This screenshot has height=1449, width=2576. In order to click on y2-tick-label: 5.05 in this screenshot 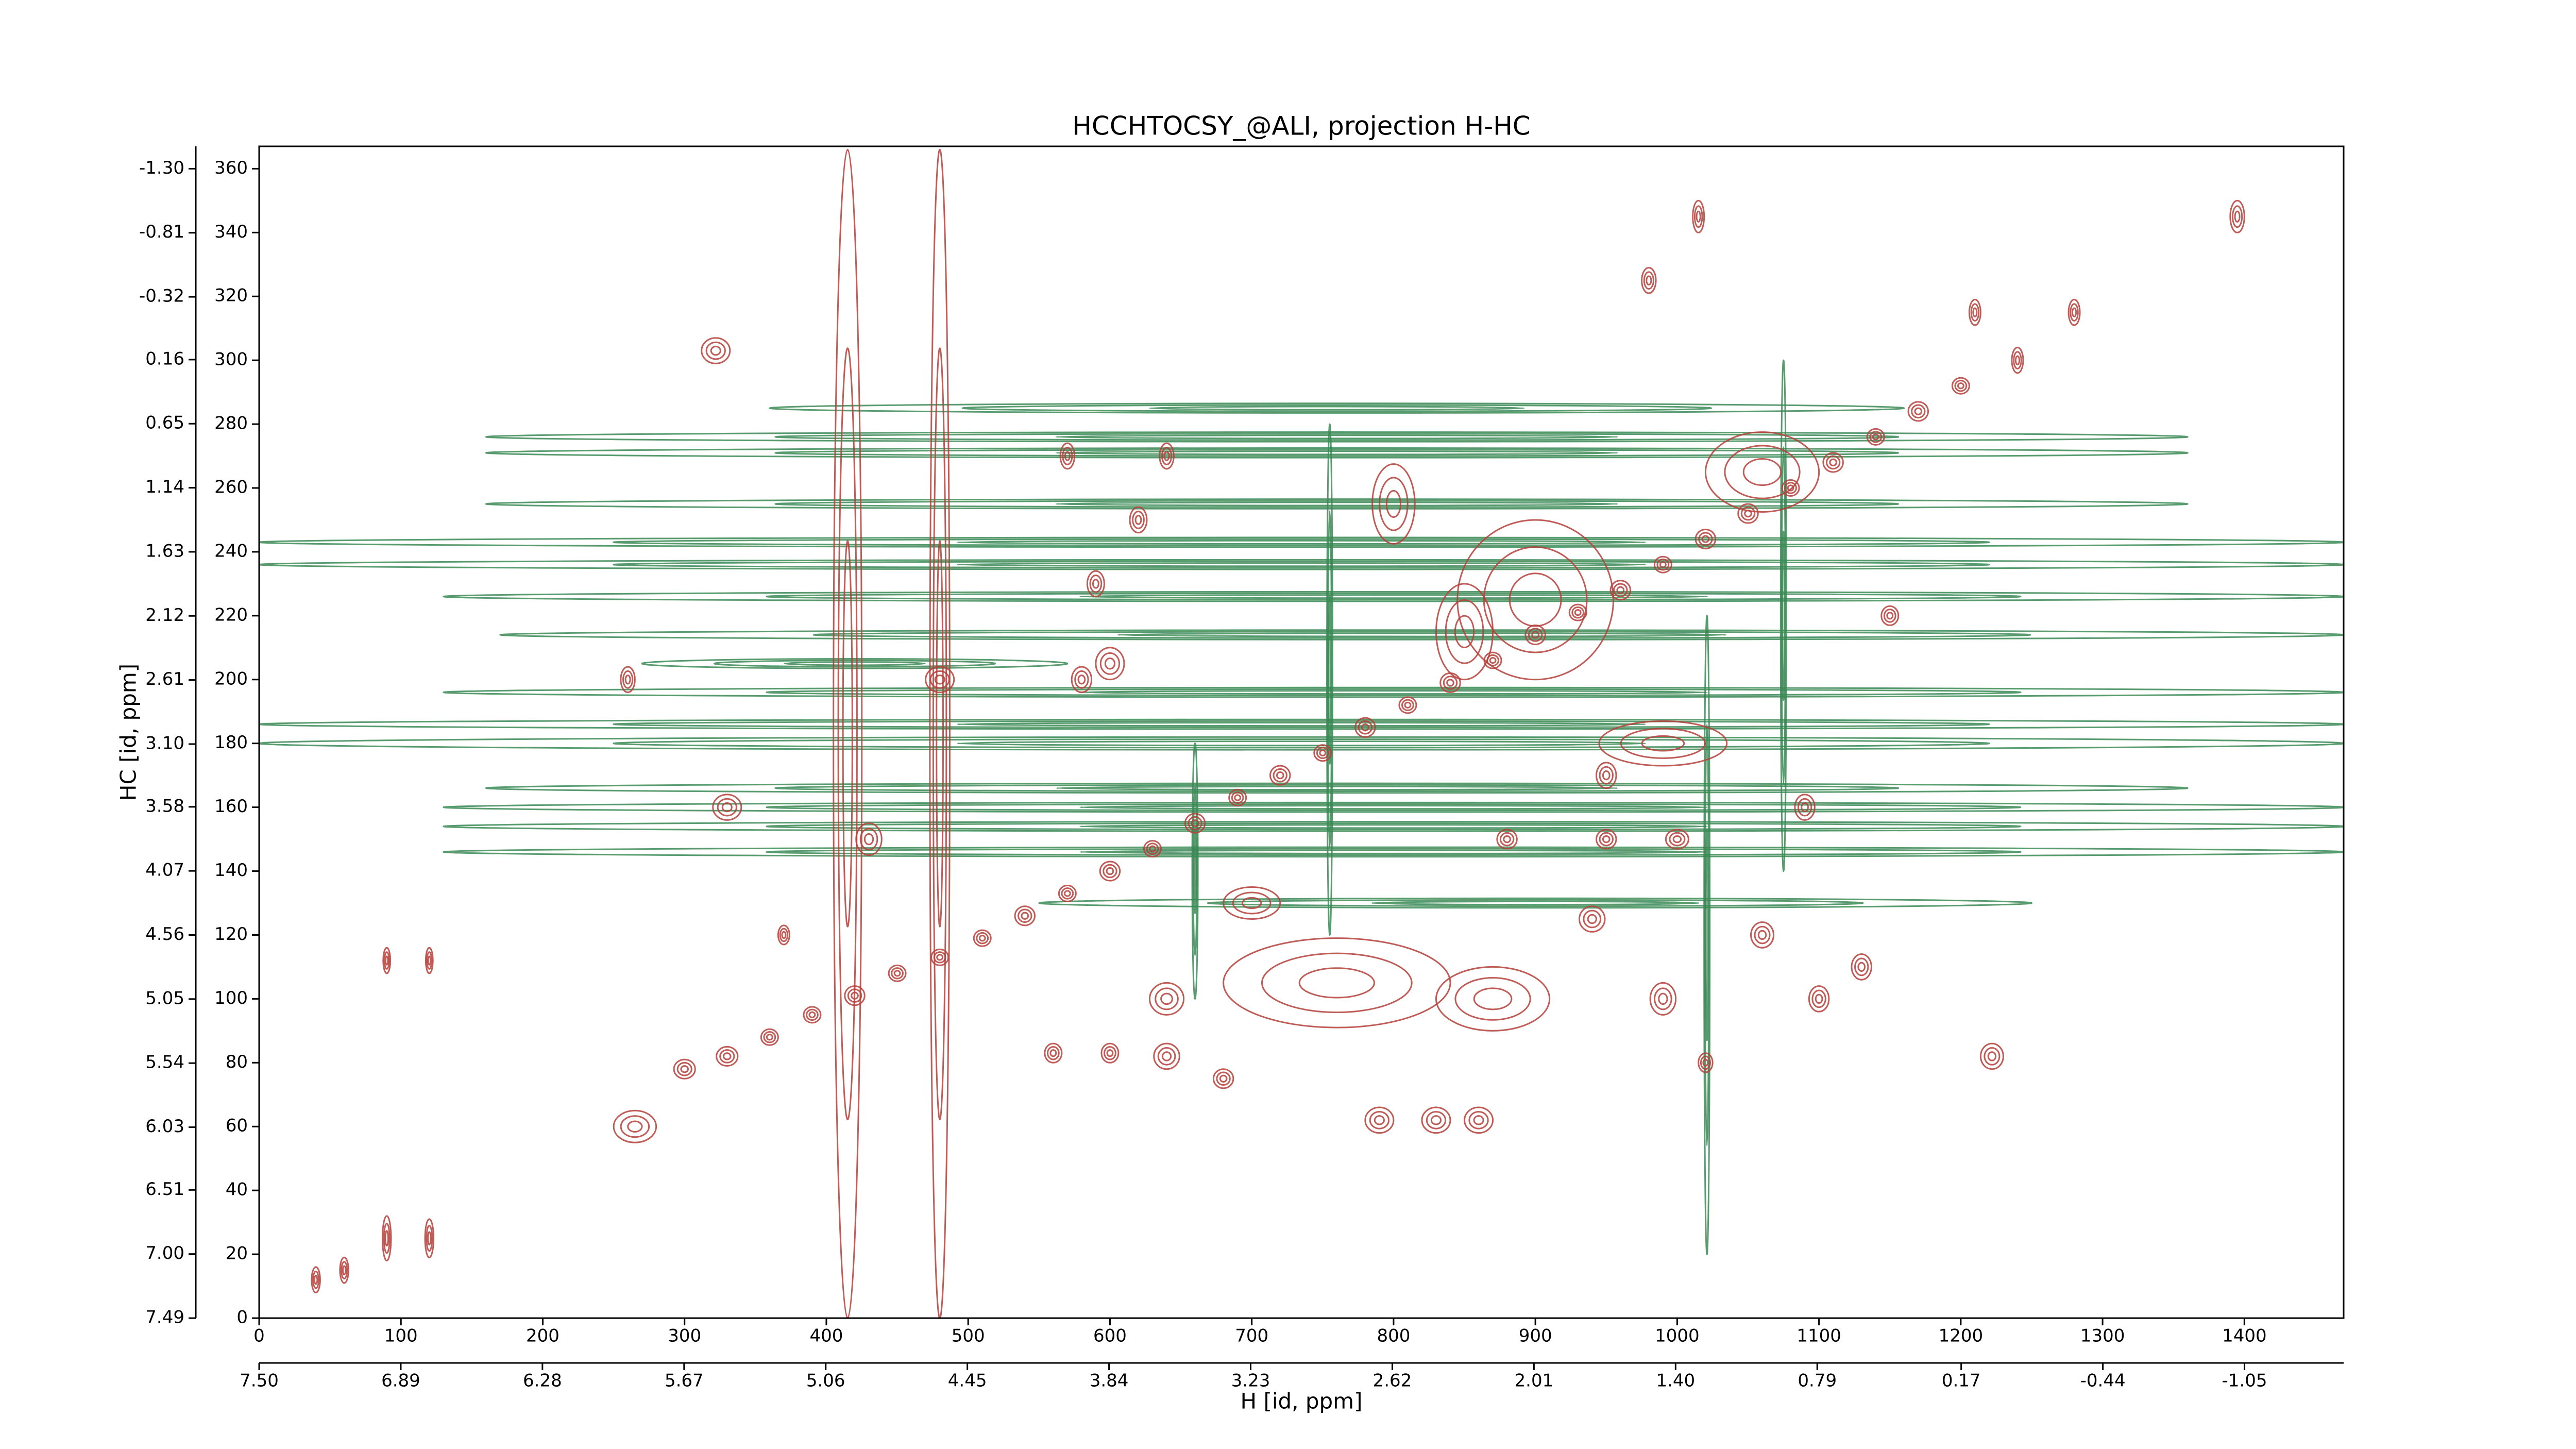, I will do `click(164, 998)`.